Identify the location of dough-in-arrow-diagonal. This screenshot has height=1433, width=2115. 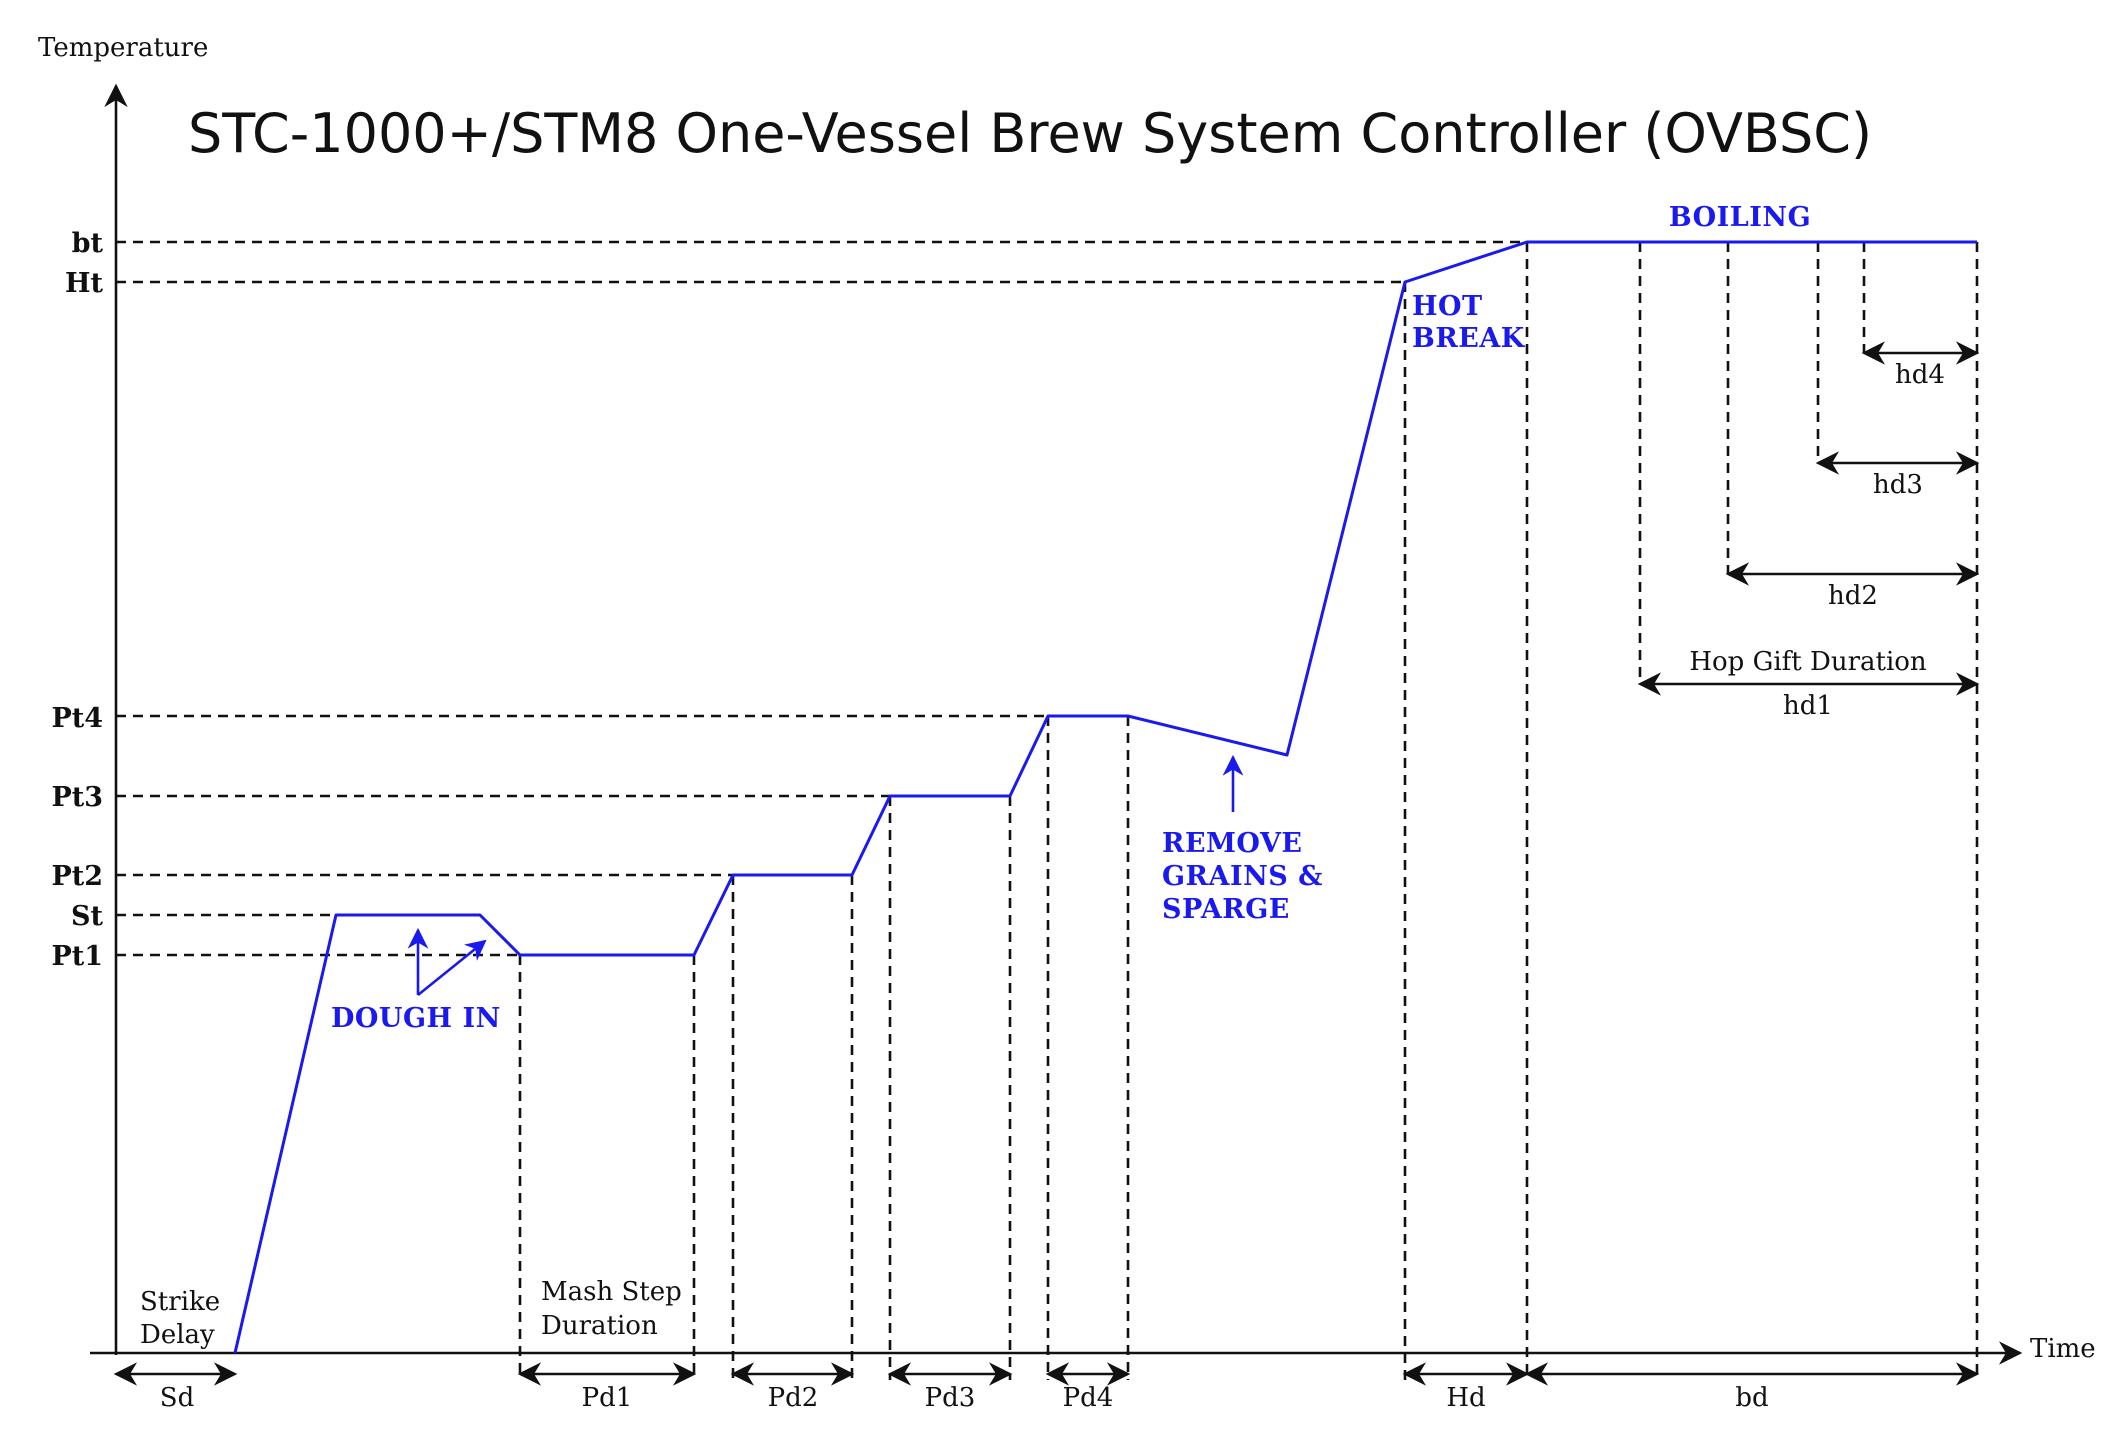
(452, 968).